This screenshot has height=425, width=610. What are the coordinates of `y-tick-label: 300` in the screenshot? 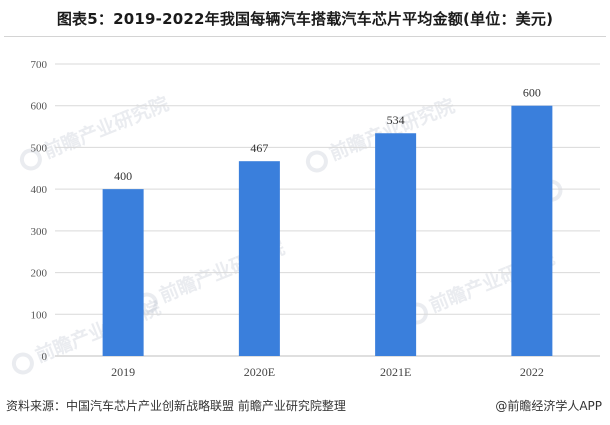 It's located at (39, 232).